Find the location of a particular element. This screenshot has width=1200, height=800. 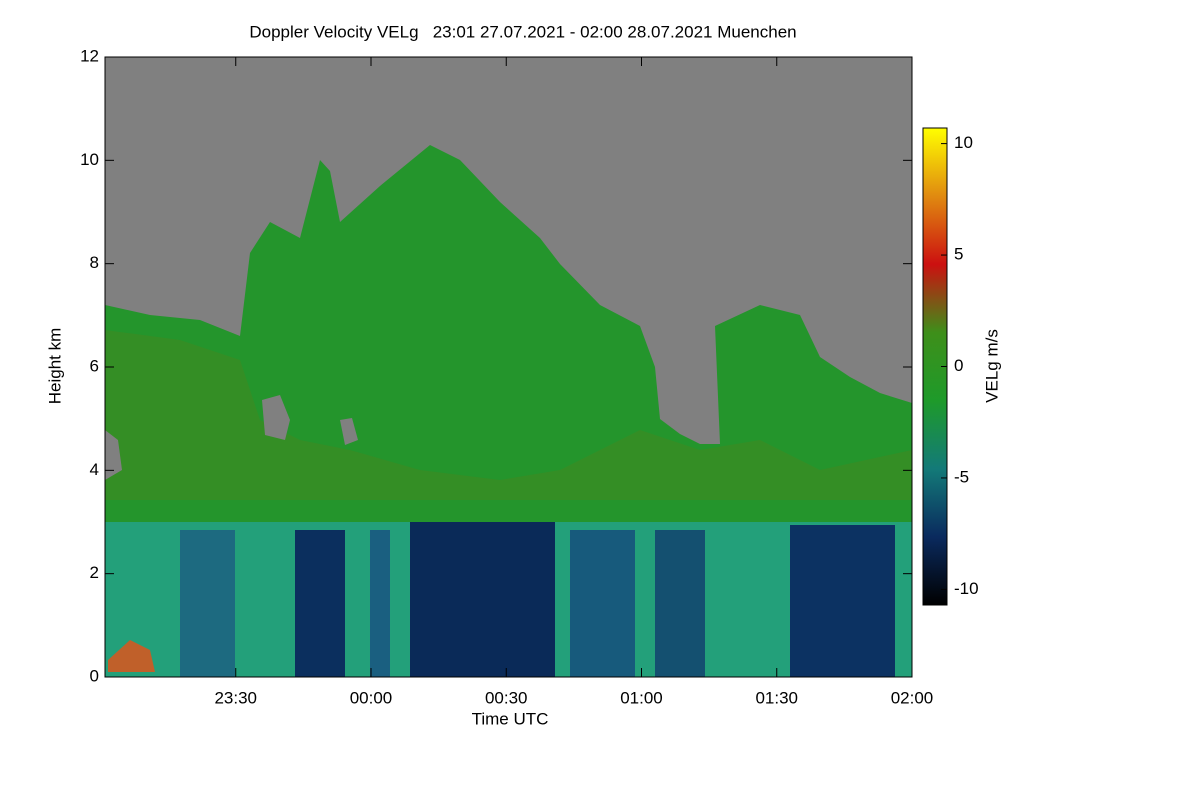

x-tick-label: 02:00 is located at coordinates (912, 697).